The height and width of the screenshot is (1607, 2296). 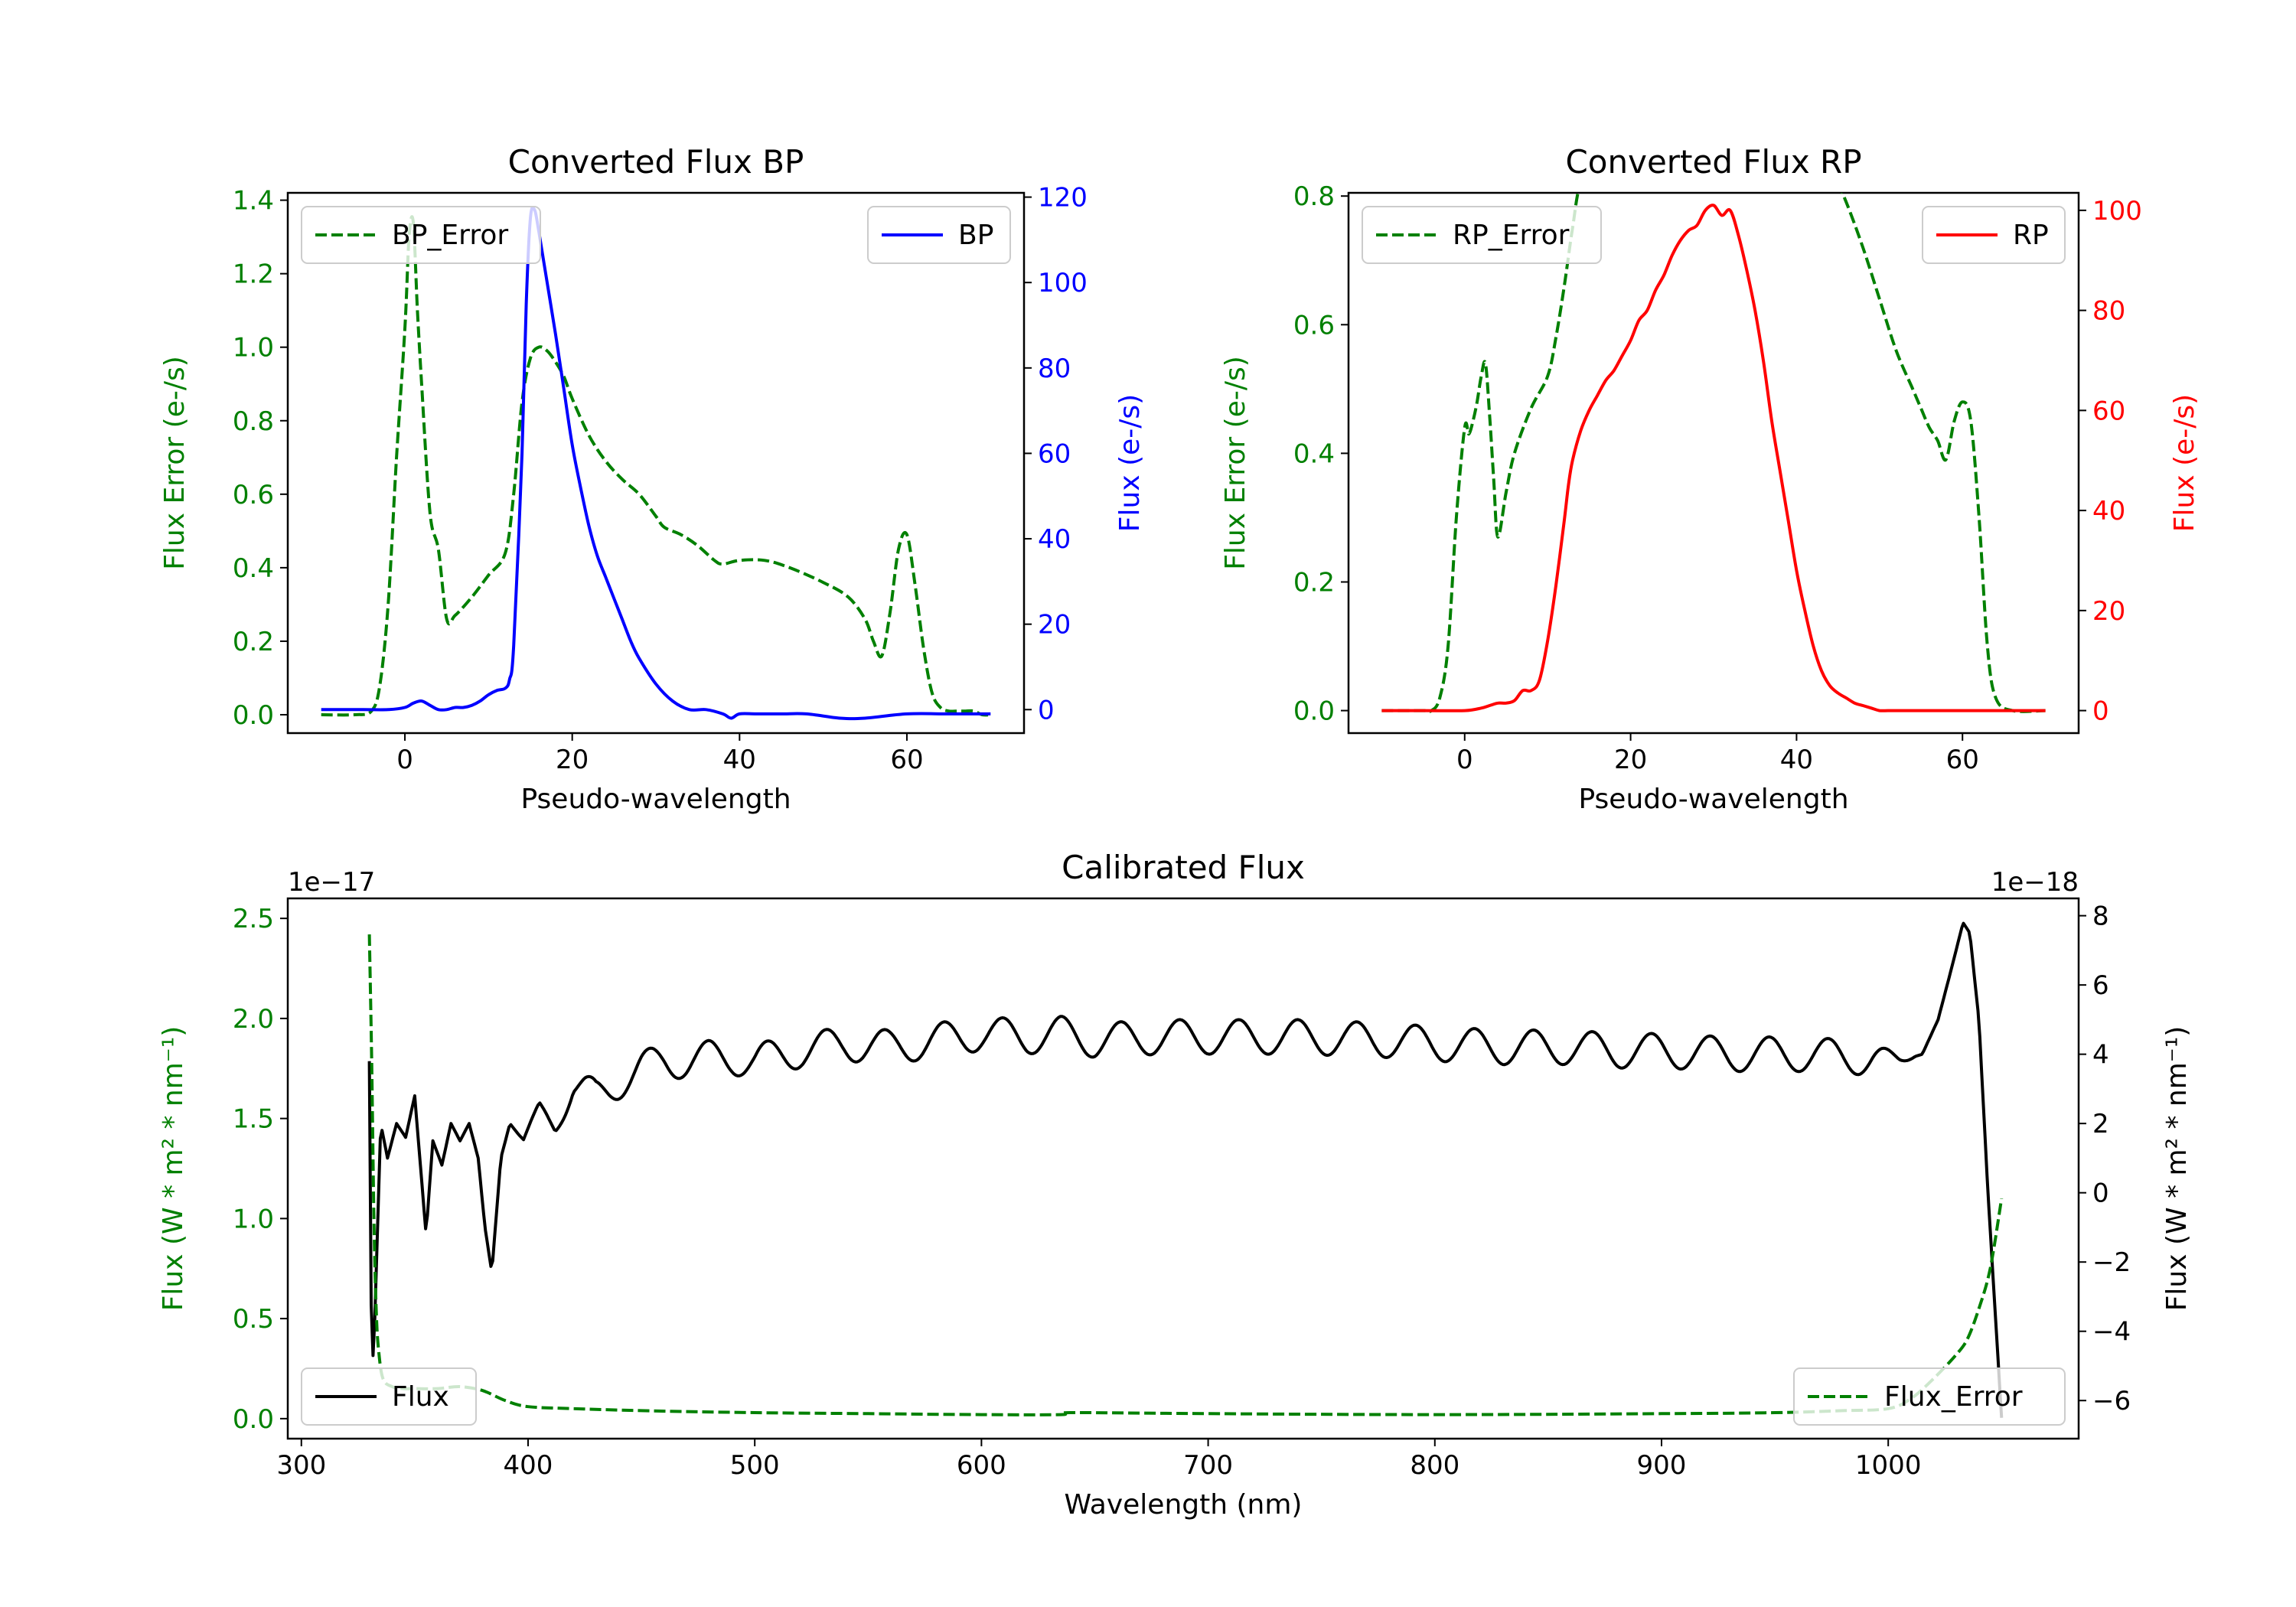 I want to click on legend-label: Flux_Error, so click(x=1953, y=1397).